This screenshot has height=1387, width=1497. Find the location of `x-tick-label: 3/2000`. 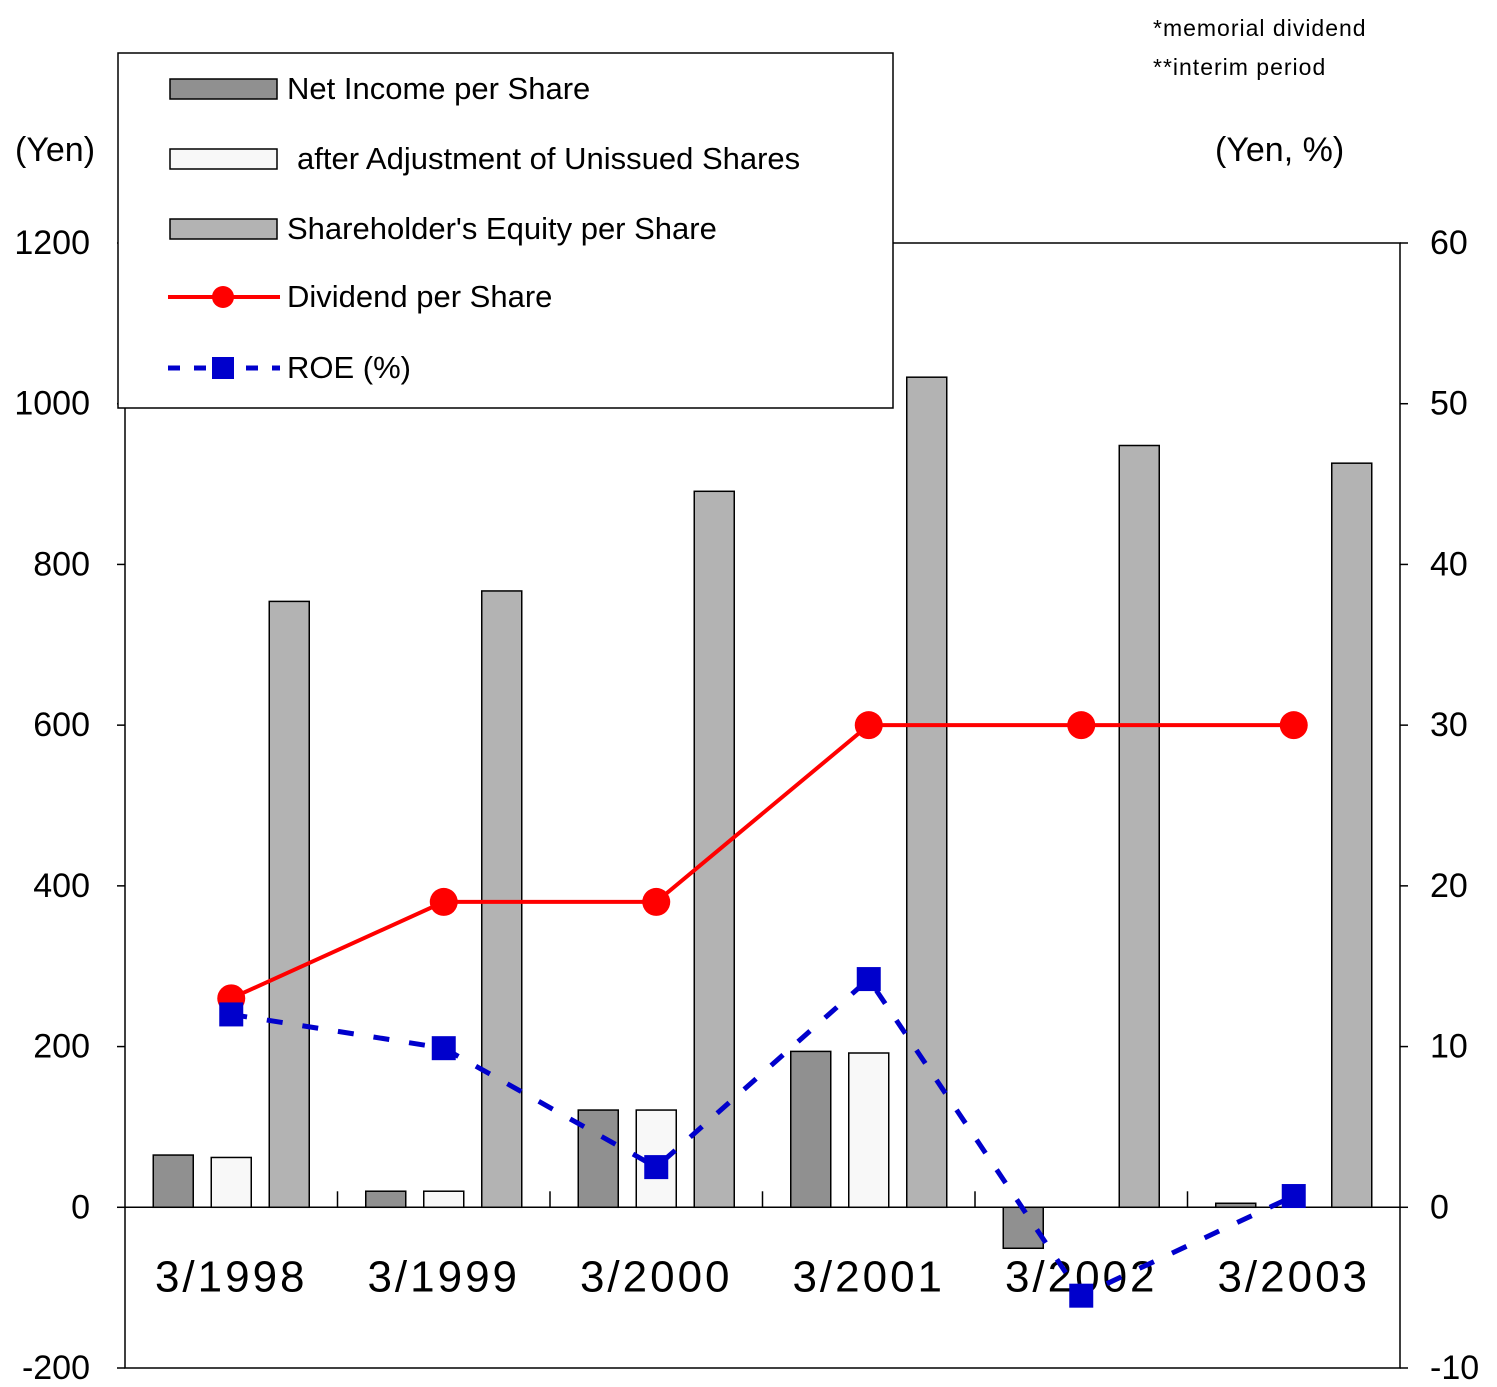

x-tick-label: 3/2000 is located at coordinates (656, 1277).